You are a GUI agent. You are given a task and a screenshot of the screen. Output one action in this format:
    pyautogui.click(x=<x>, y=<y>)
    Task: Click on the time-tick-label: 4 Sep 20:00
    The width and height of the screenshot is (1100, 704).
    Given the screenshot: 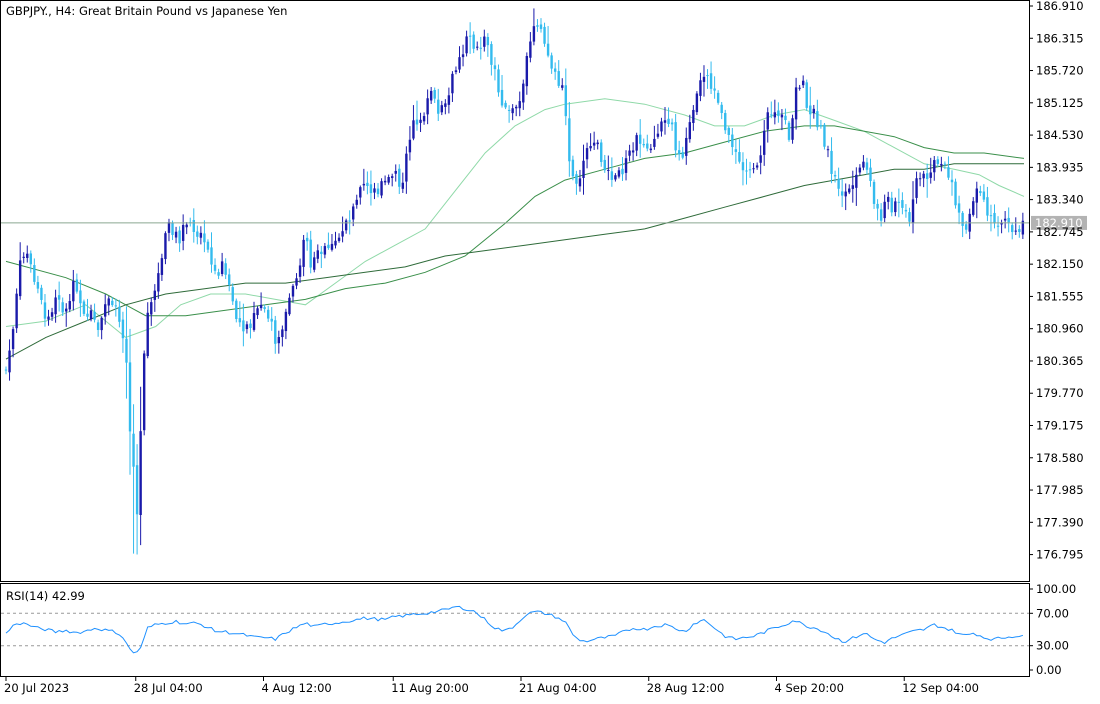 What is the action you would take?
    pyautogui.click(x=808, y=688)
    